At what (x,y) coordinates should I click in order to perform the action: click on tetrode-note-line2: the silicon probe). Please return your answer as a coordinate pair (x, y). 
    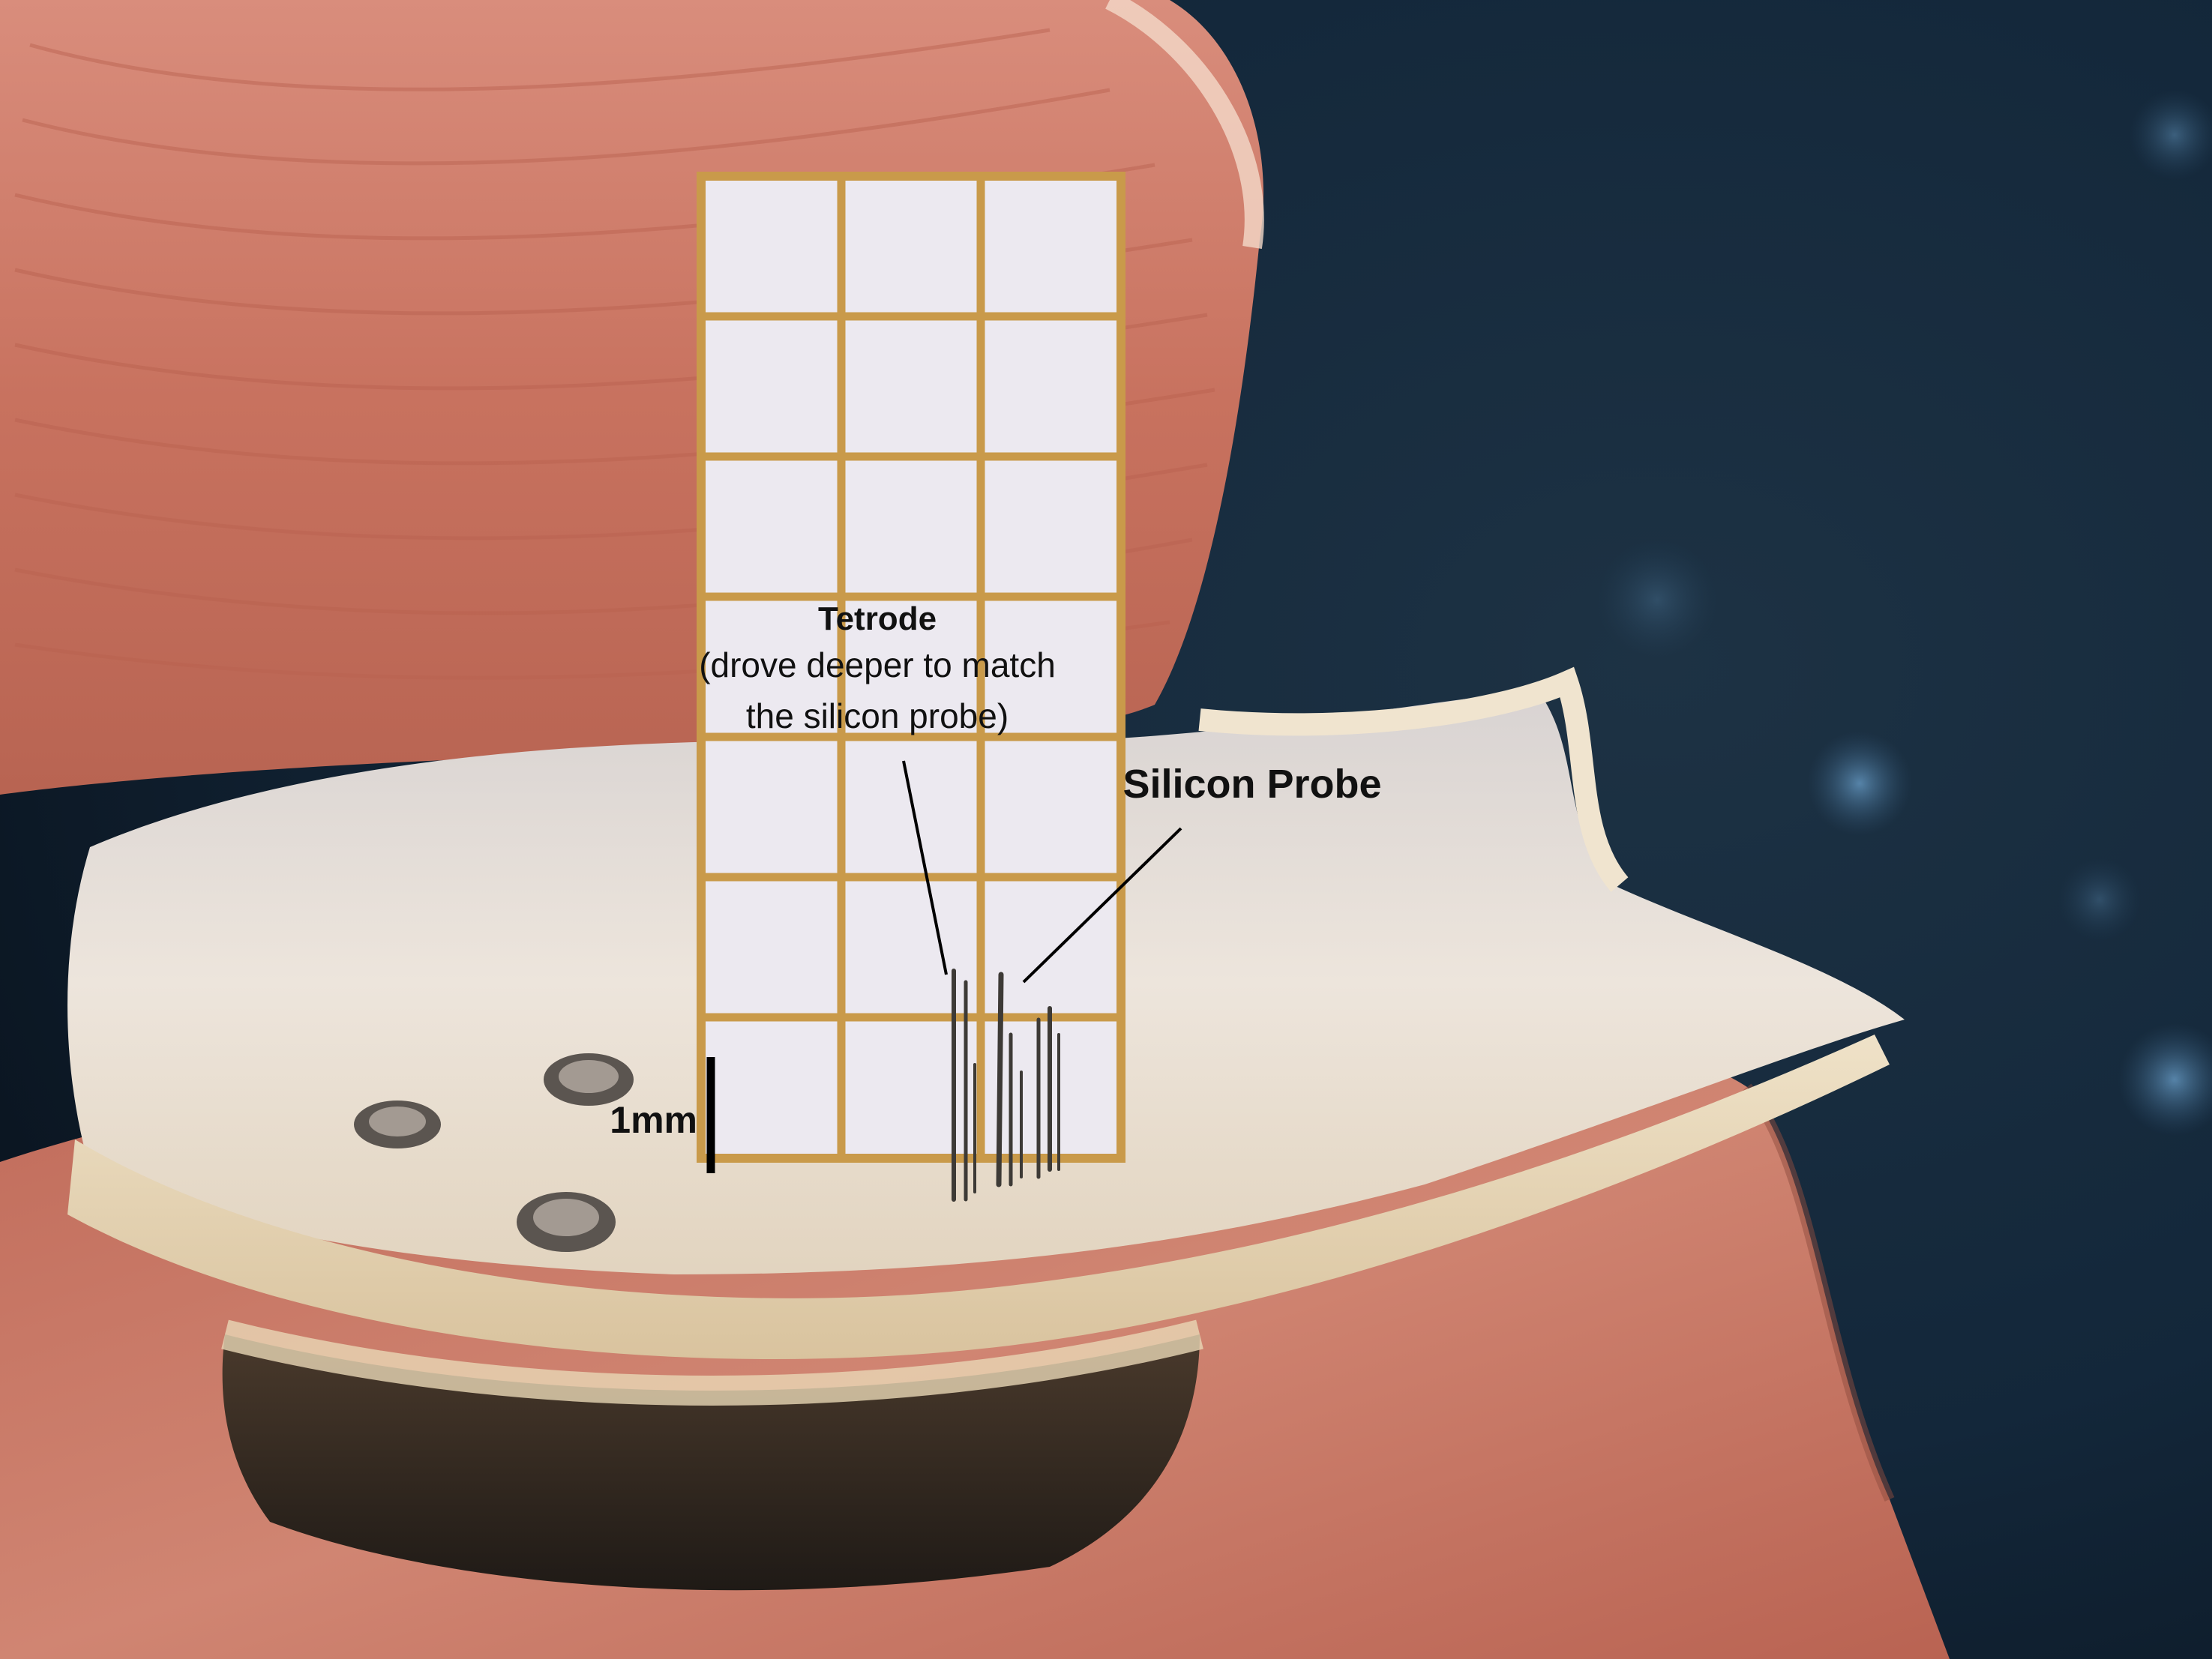
    Looking at the image, I should click on (877, 715).